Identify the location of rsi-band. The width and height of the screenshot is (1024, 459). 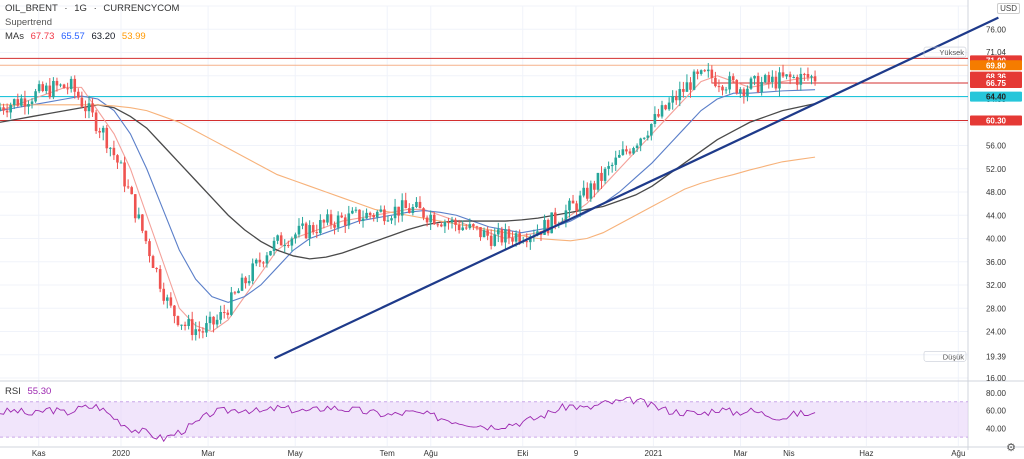
(484, 419).